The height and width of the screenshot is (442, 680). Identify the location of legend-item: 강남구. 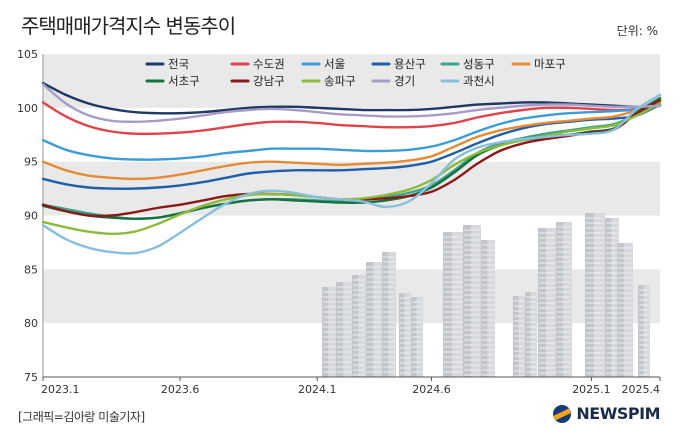
(257, 81).